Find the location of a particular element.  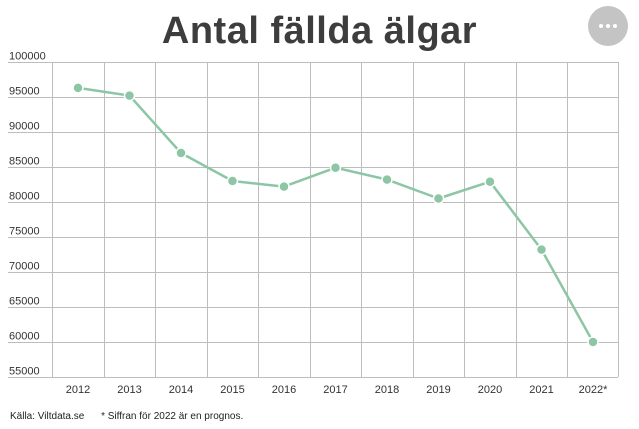

y-tick-label: 65000 is located at coordinates (24, 302).